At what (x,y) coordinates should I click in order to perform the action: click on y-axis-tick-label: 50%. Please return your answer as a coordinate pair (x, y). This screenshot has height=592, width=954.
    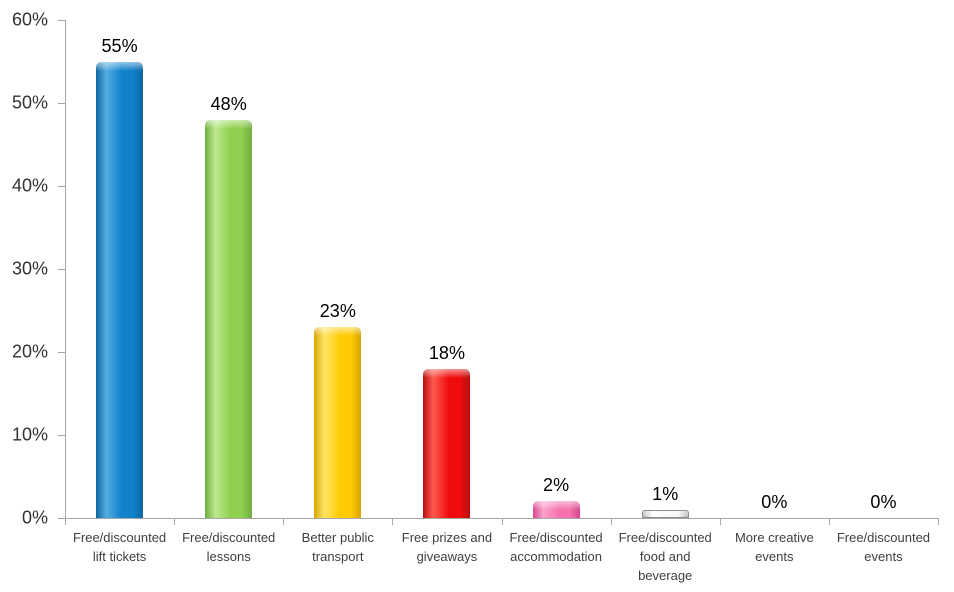
    Looking at the image, I should click on (29, 102).